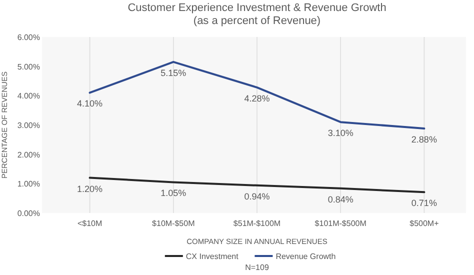 Image resolution: width=474 pixels, height=275 pixels. I want to click on legend-label: Revenue Growth, so click(306, 256).